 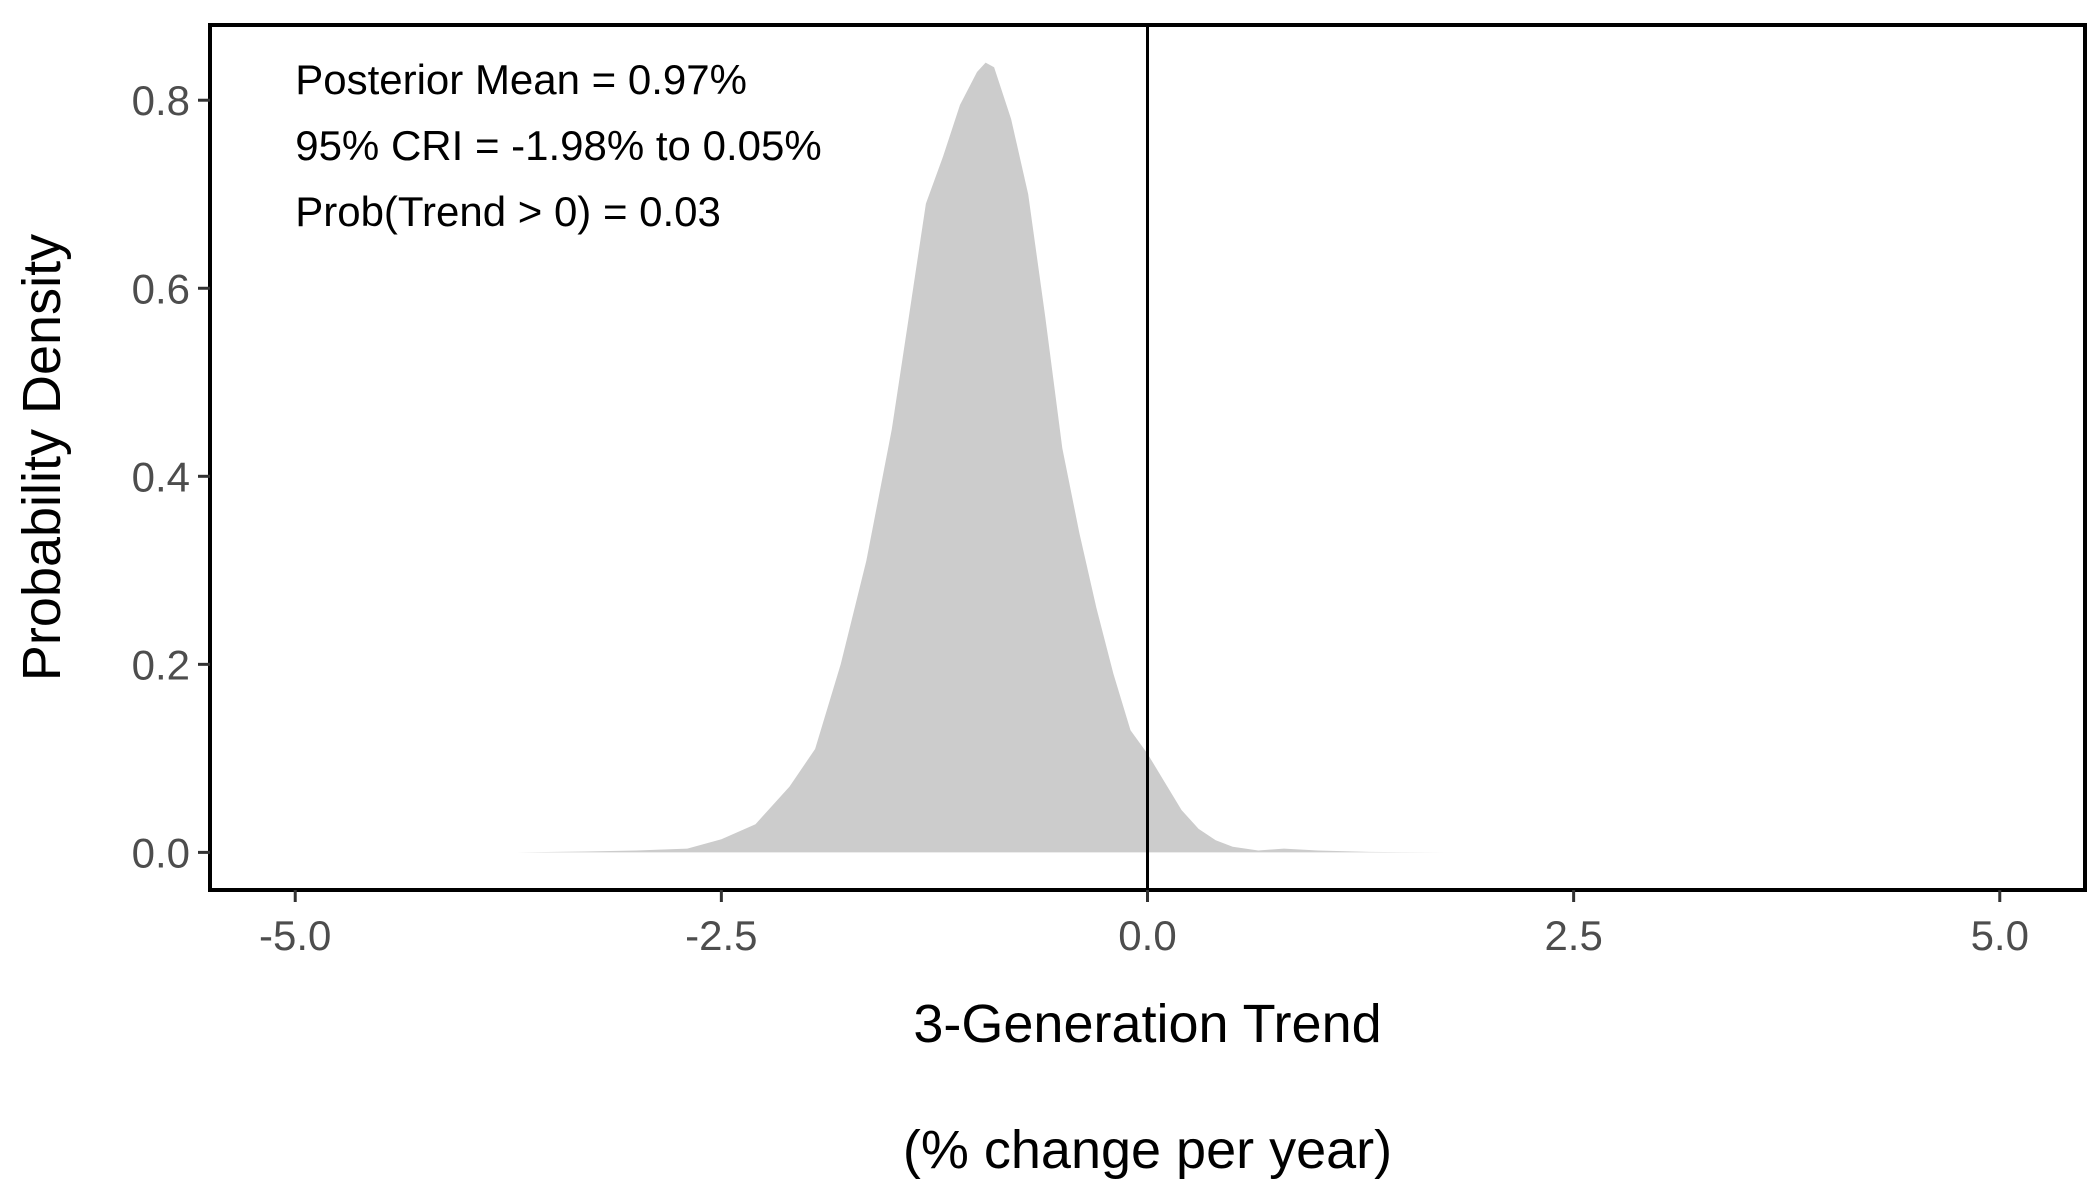 I want to click on x-tick-label: 5.0, so click(x=2000, y=935).